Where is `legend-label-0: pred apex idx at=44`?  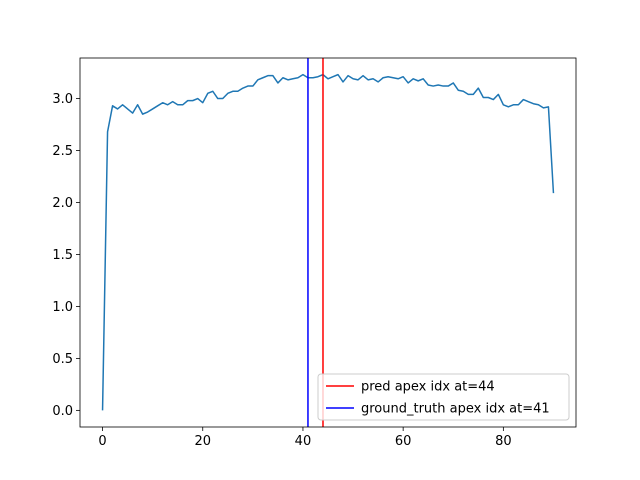
legend-label-0: pred apex idx at=44 is located at coordinates (428, 387).